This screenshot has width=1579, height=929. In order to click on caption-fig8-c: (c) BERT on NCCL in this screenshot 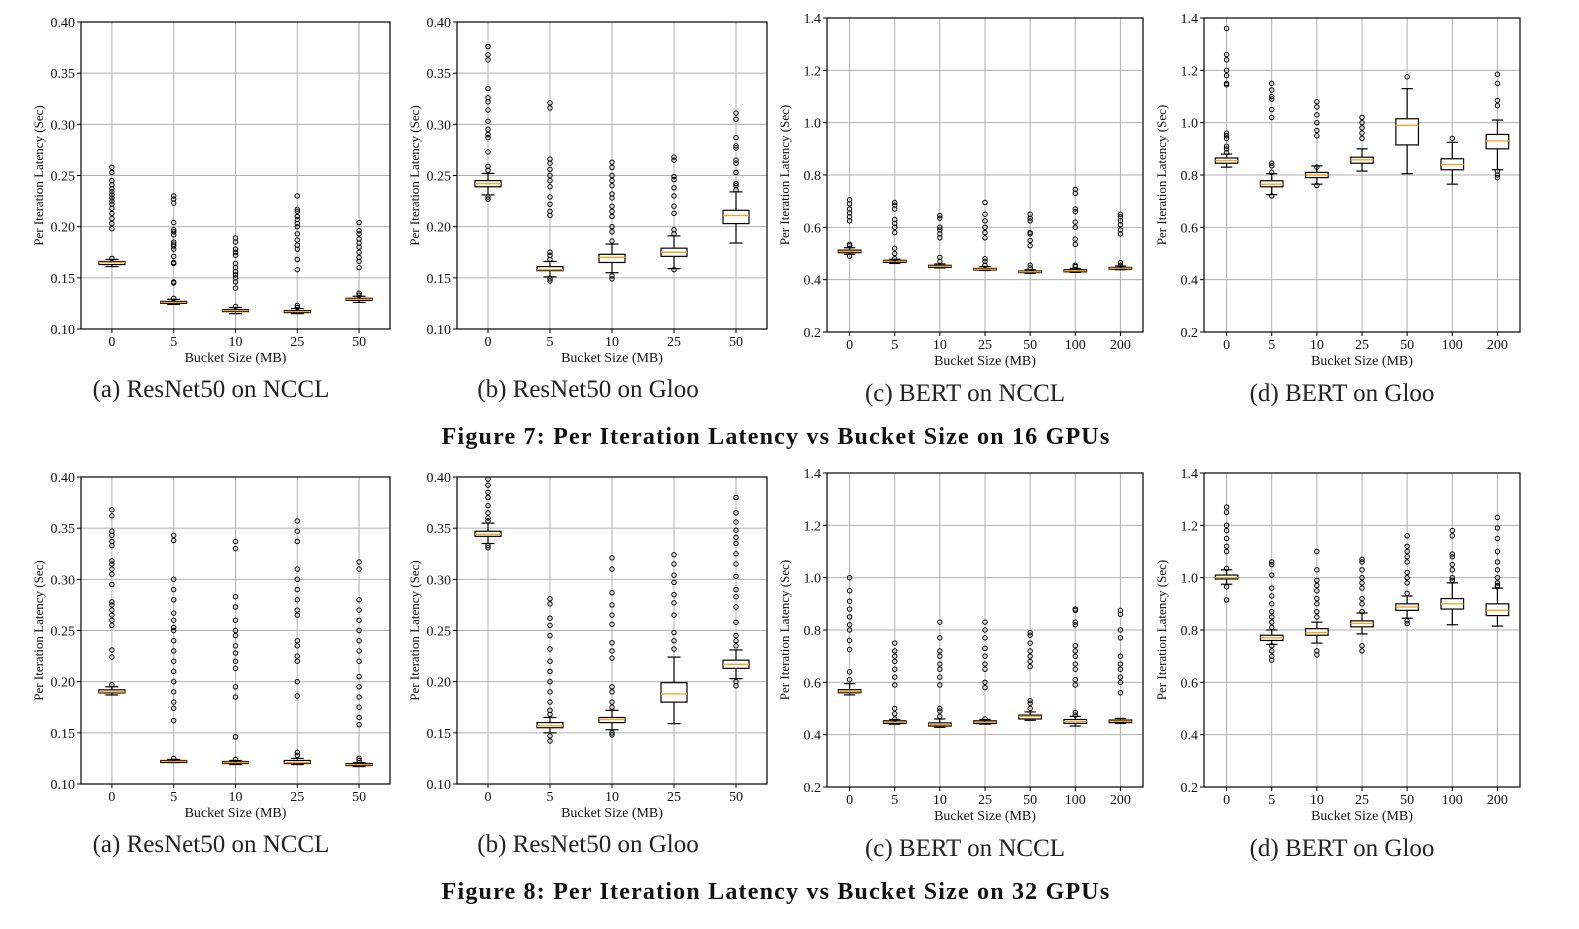, I will do `click(965, 848)`.